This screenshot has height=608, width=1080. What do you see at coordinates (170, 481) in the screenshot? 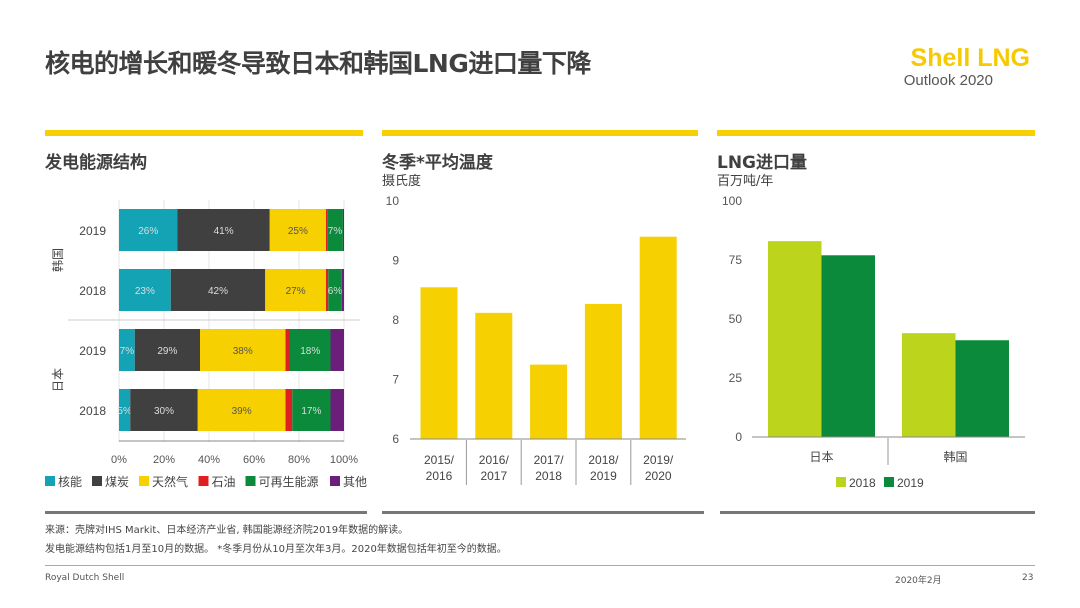
I see `legend-label: 天然气` at bounding box center [170, 481].